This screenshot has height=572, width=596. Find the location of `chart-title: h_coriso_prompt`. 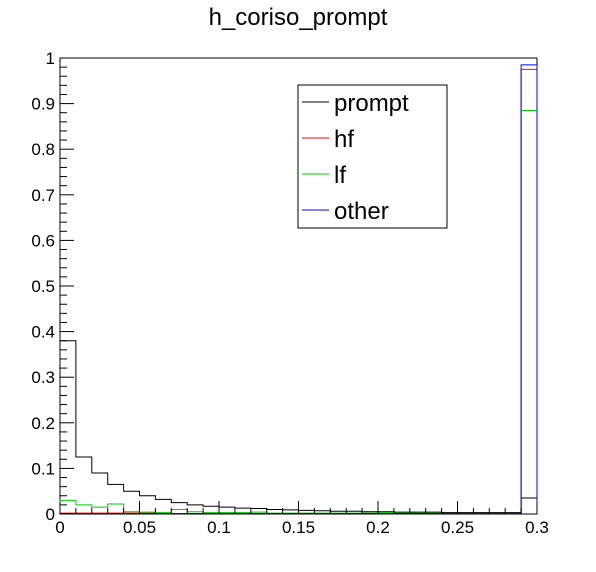

chart-title: h_coriso_prompt is located at coordinates (298, 17).